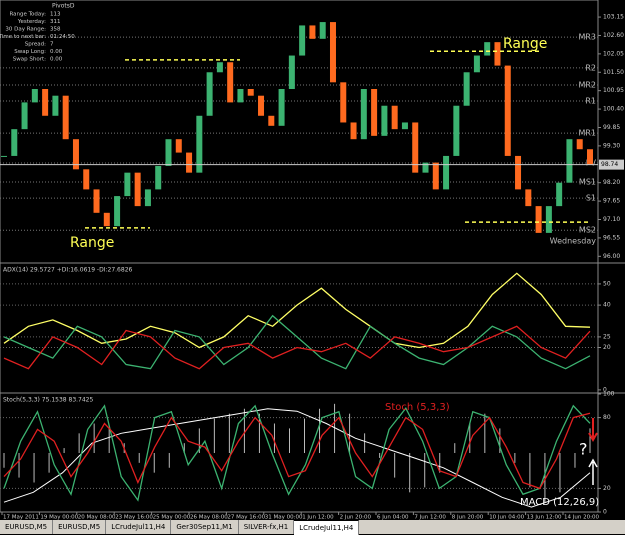 The image size is (625, 535). What do you see at coordinates (613, 35) in the screenshot?
I see `y-tick-label: 102.60` at bounding box center [613, 35].